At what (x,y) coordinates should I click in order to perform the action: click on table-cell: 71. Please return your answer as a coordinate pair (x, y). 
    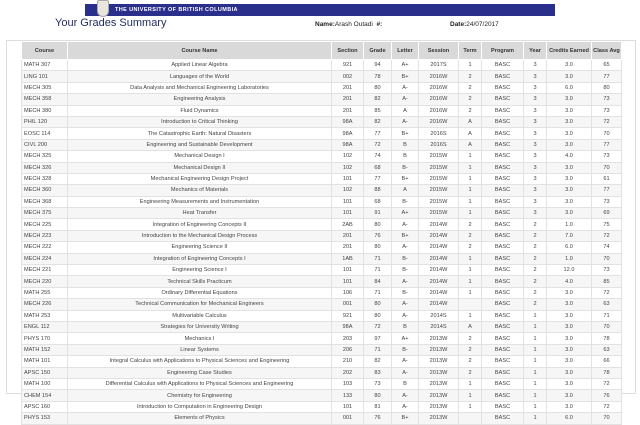
    Looking at the image, I should click on (377, 350).